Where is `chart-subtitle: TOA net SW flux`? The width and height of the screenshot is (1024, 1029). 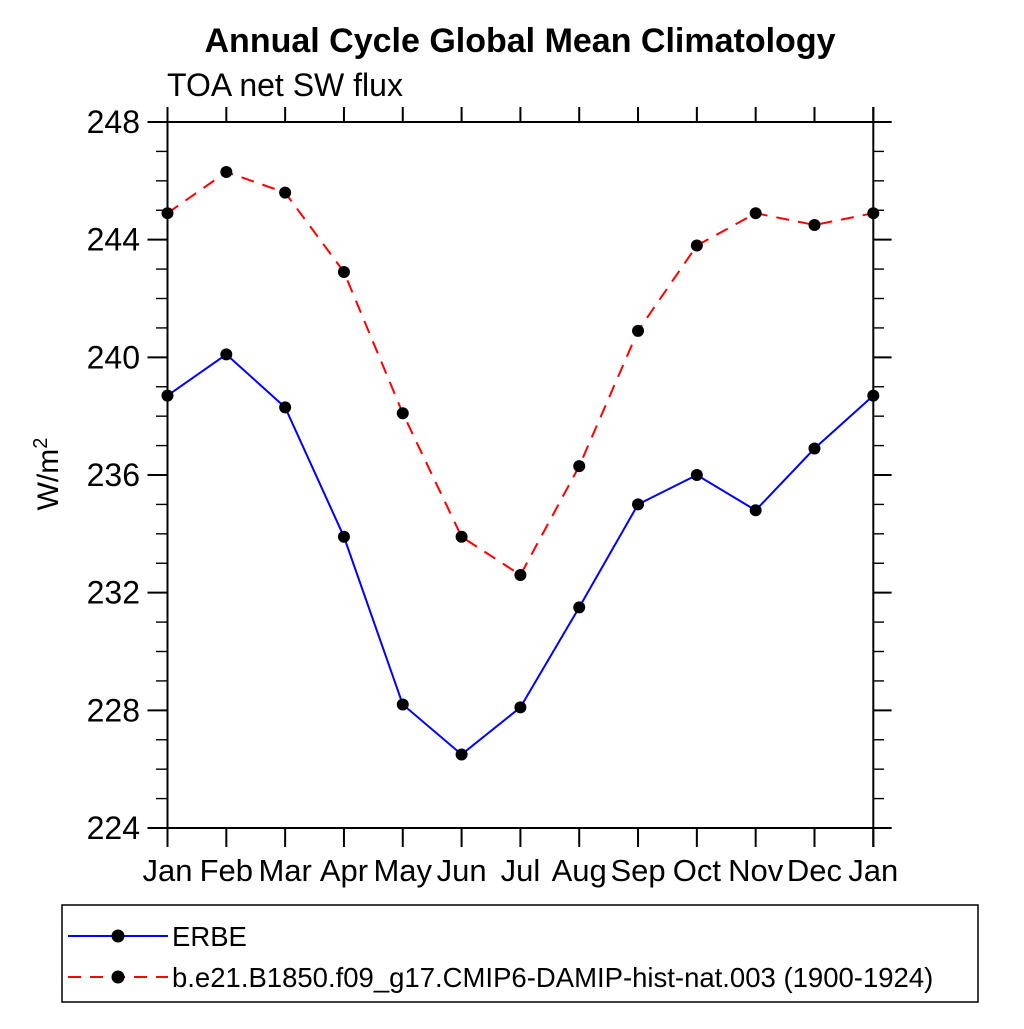
chart-subtitle: TOA net SW flux is located at coordinates (285, 85).